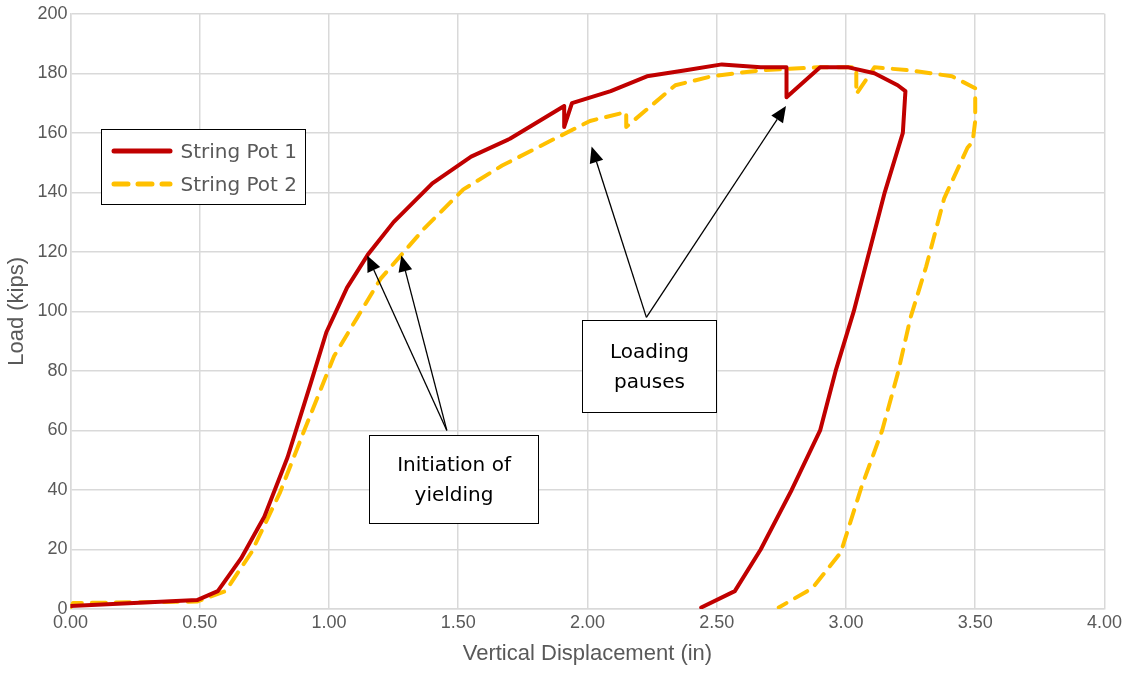 The image size is (1125, 675). What do you see at coordinates (16, 311) in the screenshot?
I see `y-axis-title: Load (kips)` at bounding box center [16, 311].